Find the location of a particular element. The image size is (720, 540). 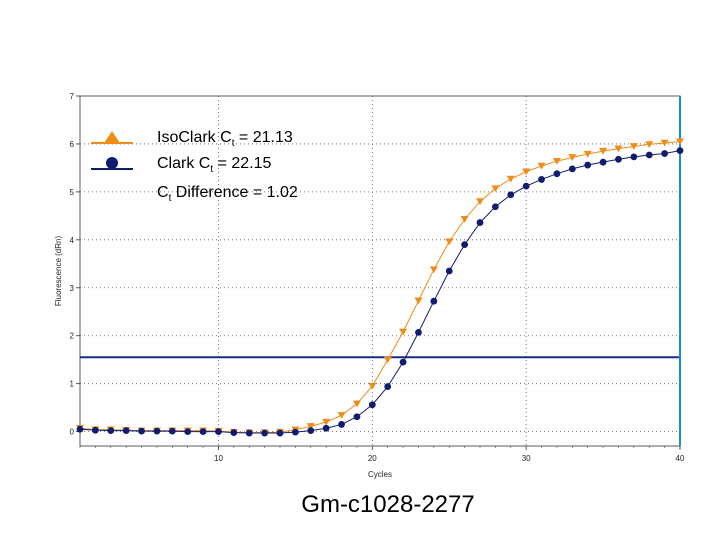

y-tick-label: 6 is located at coordinates (72, 144).